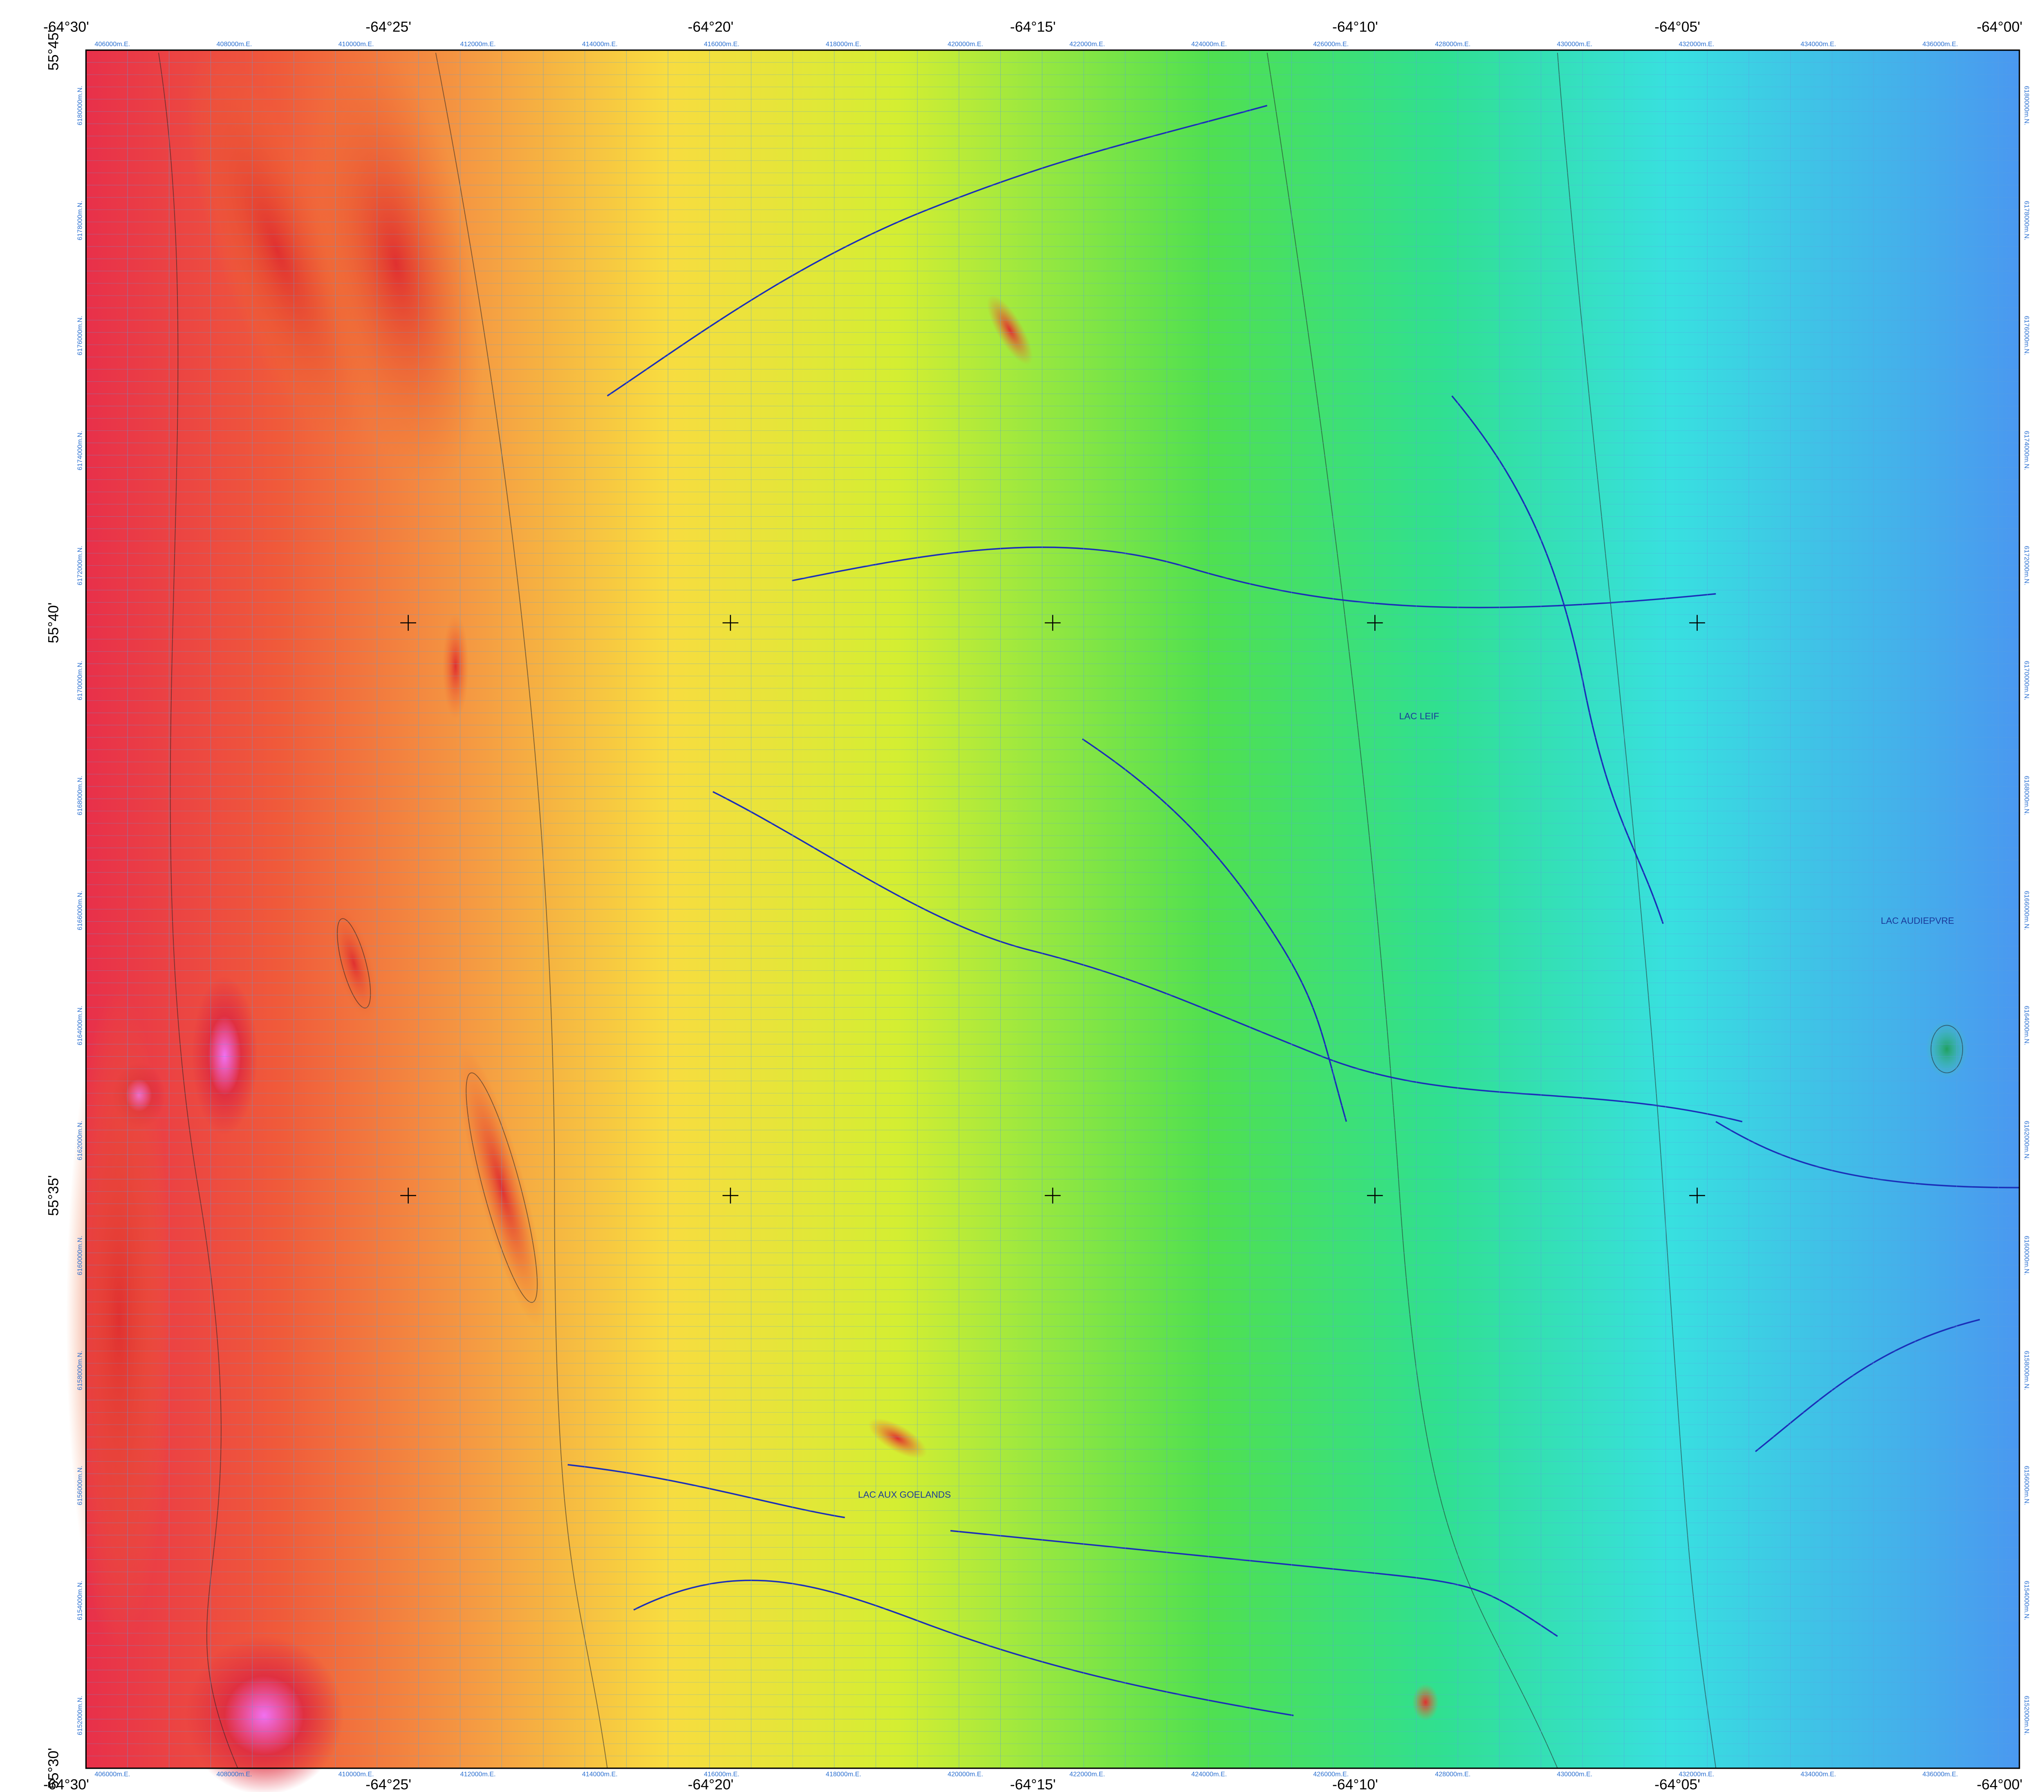 This screenshot has width=2044, height=1792. I want to click on place-label: LAC AUDIEPVRE, so click(1917, 921).